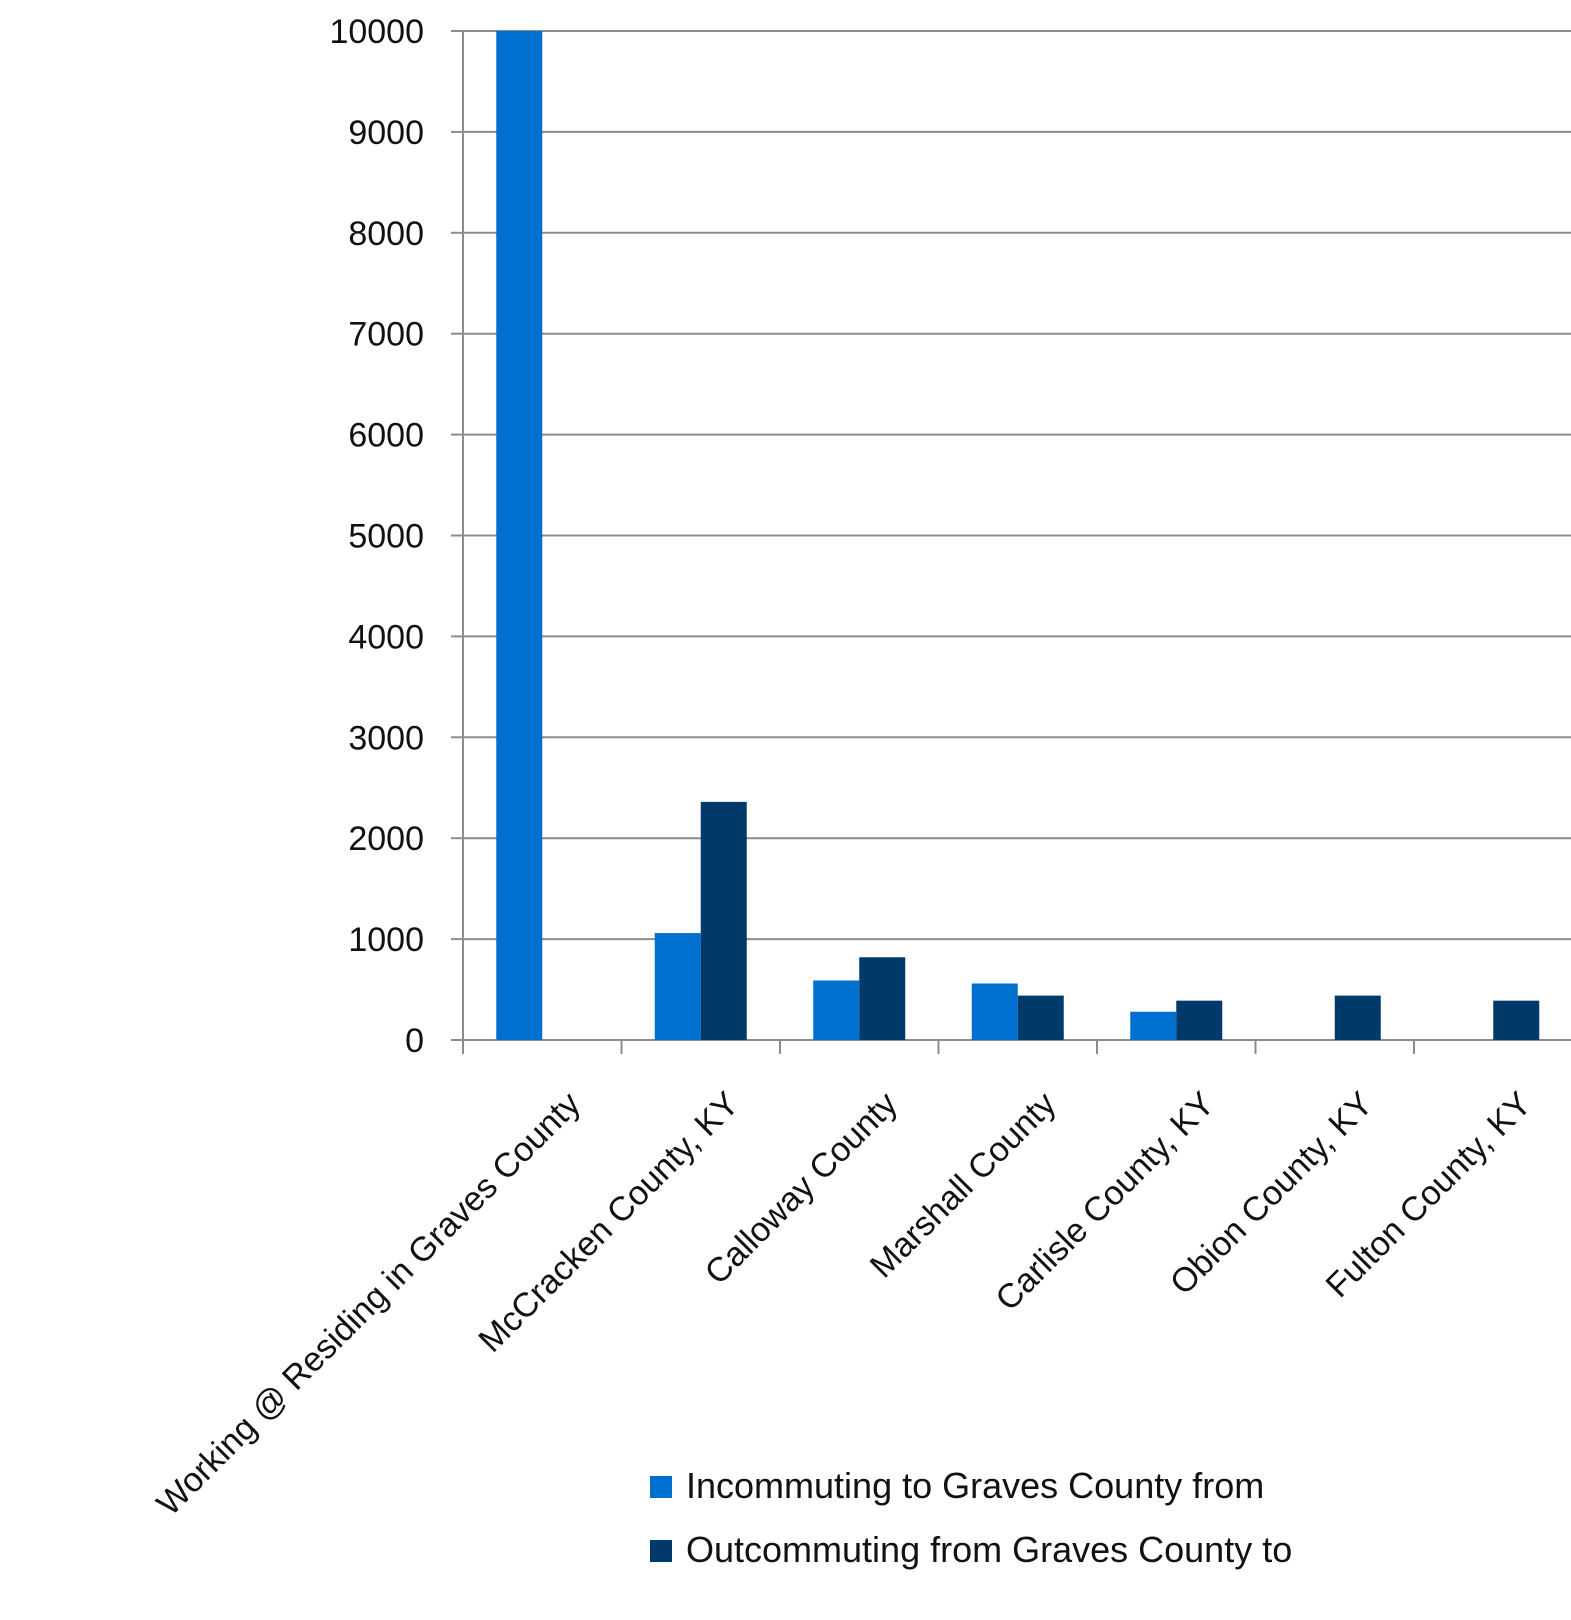  What do you see at coordinates (386, 234) in the screenshot?
I see `y-tick-label: 8000` at bounding box center [386, 234].